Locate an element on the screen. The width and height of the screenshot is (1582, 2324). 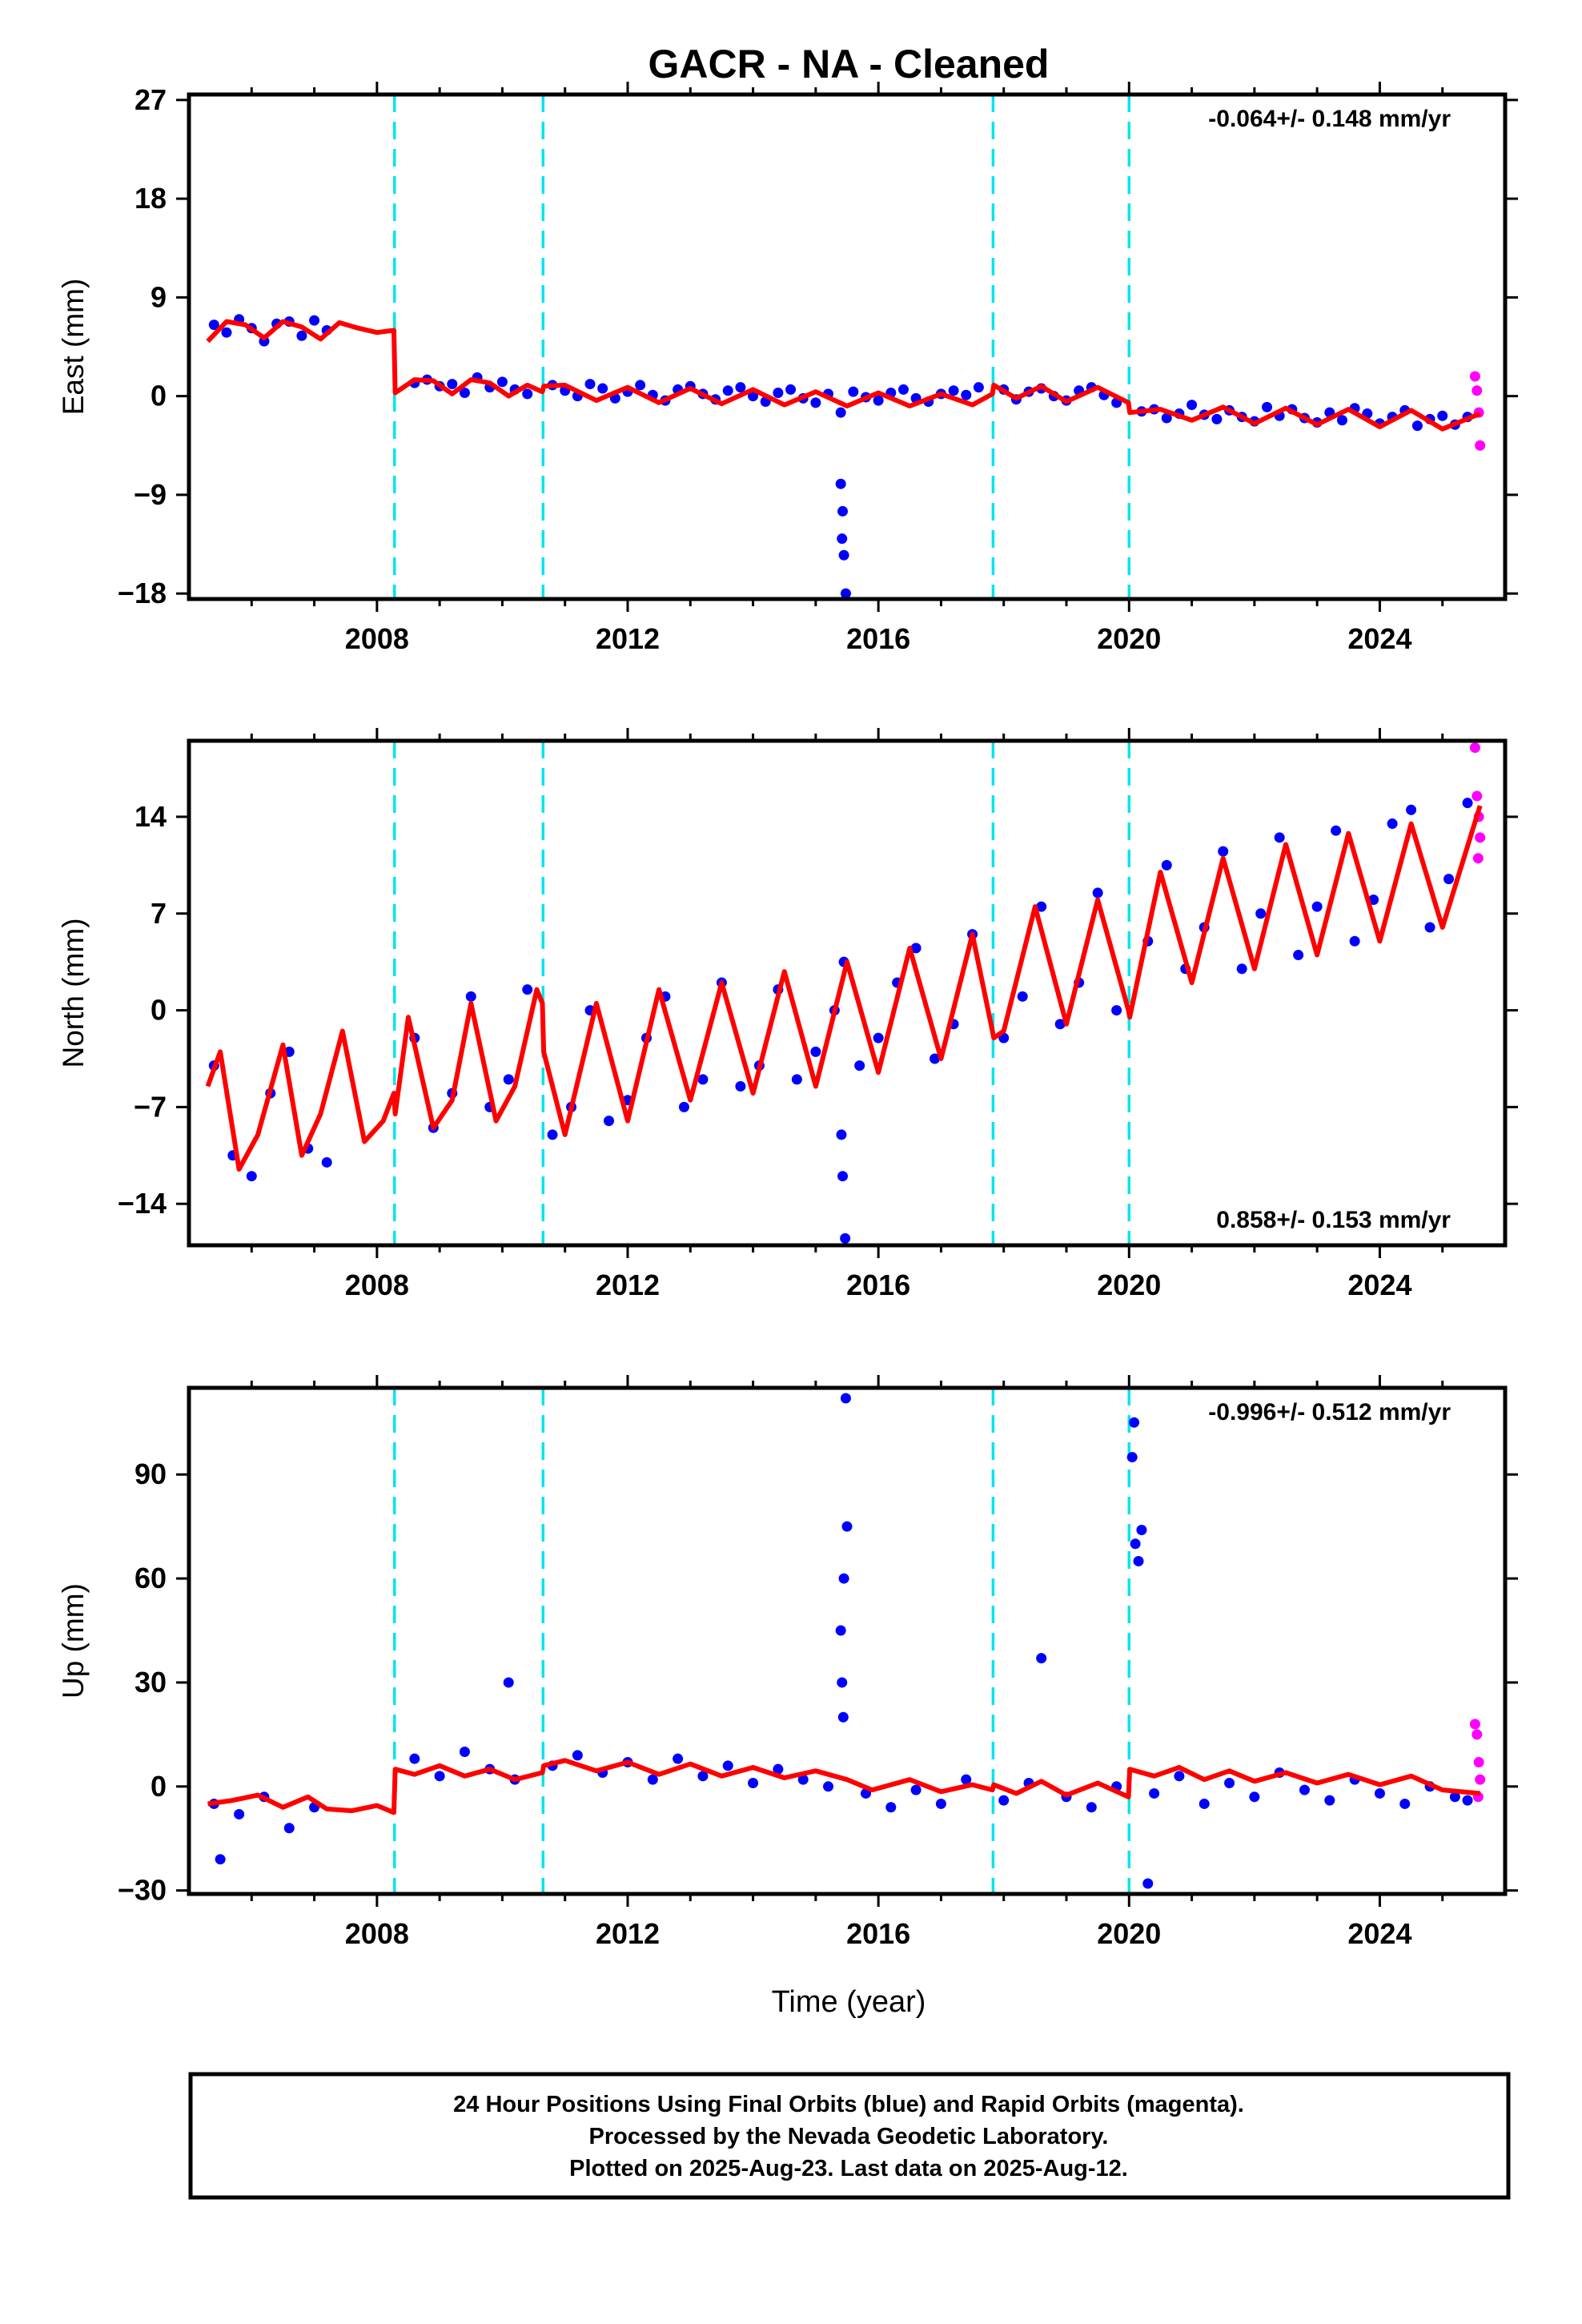
chart-title: GACR - NA - Cleaned is located at coordinates (849, 64).